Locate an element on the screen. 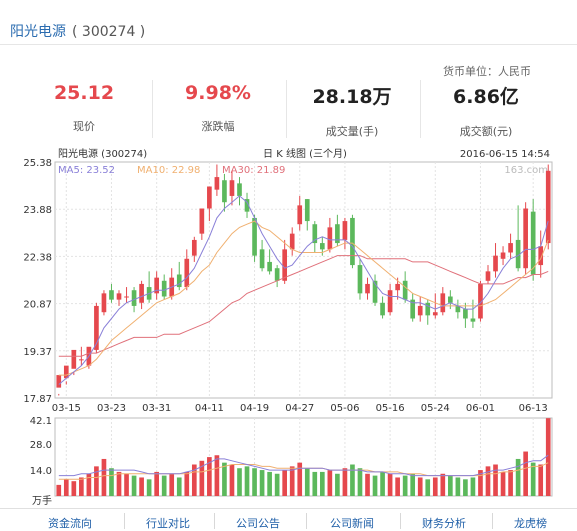  tab-company-news: 公司新闻 is located at coordinates (352, 523).